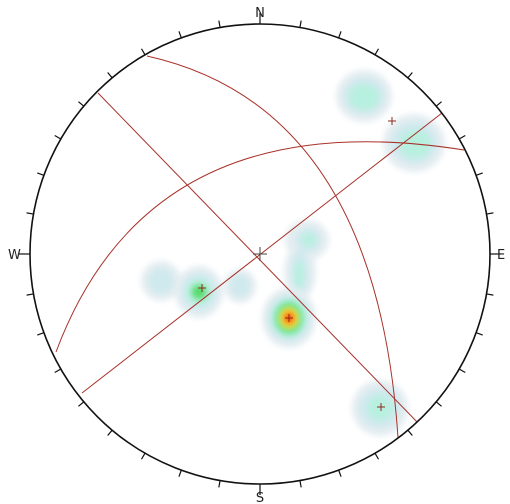 The height and width of the screenshot is (504, 510). What do you see at coordinates (364, 96) in the screenshot?
I see `density-cluster-northeast` at bounding box center [364, 96].